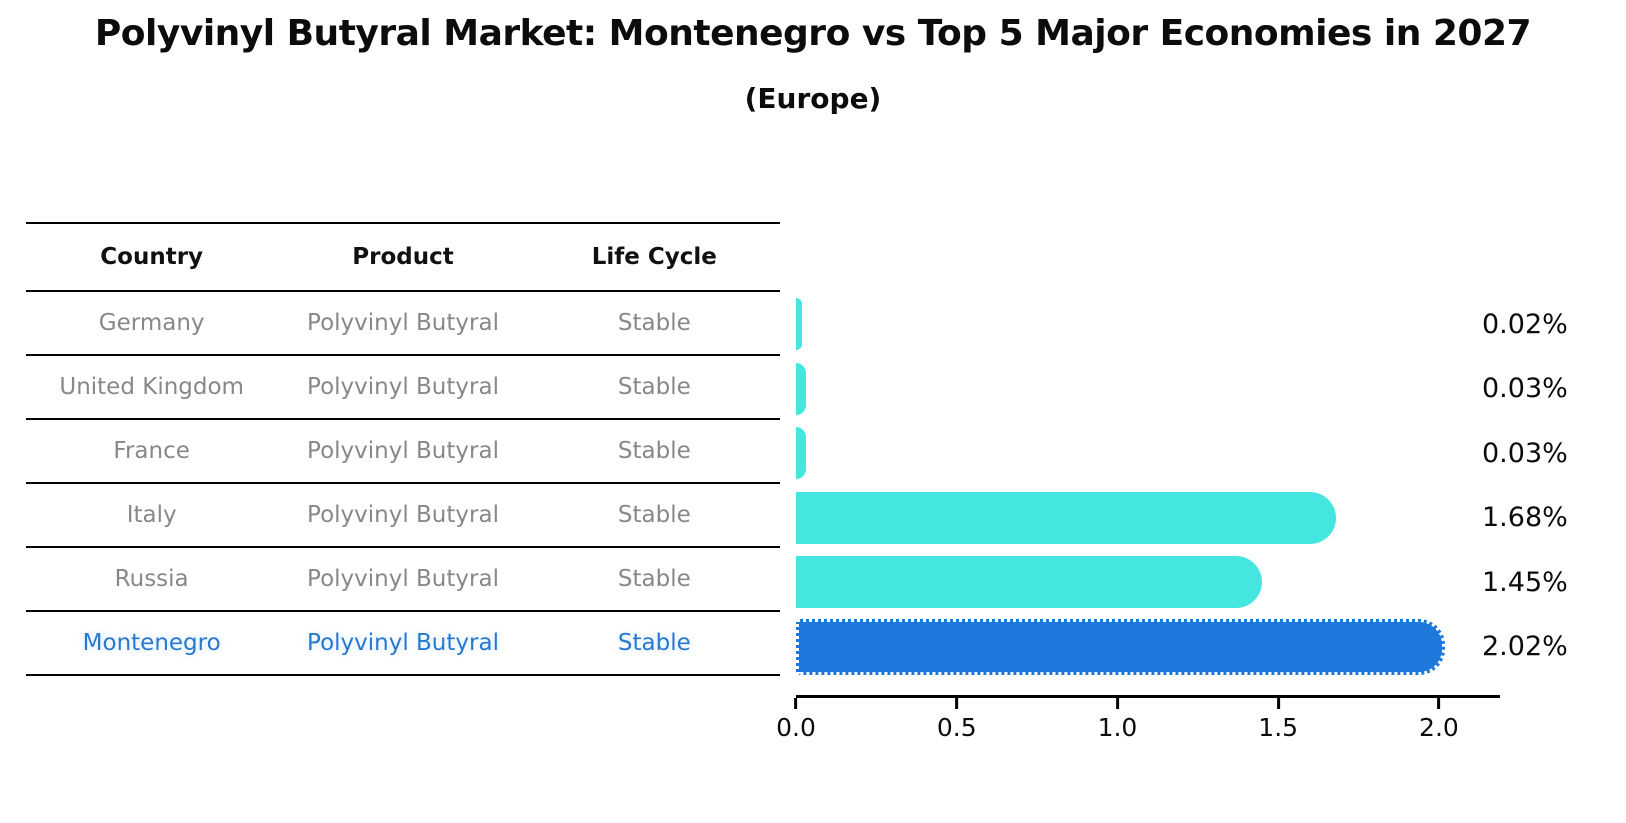 This screenshot has height=823, width=1626. I want to click on x-tick-label: 1.5, so click(1278, 727).